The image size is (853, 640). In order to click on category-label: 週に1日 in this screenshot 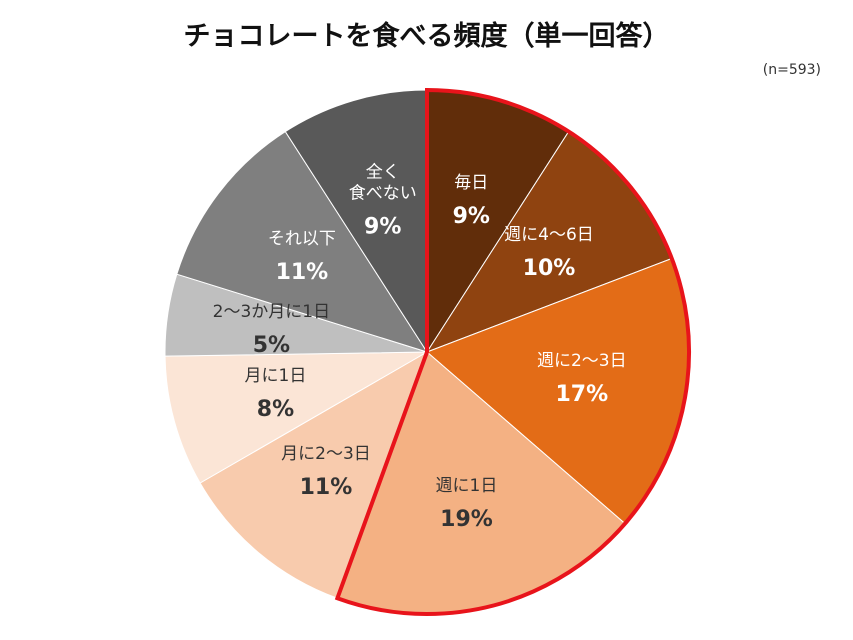, I will do `click(466, 486)`.